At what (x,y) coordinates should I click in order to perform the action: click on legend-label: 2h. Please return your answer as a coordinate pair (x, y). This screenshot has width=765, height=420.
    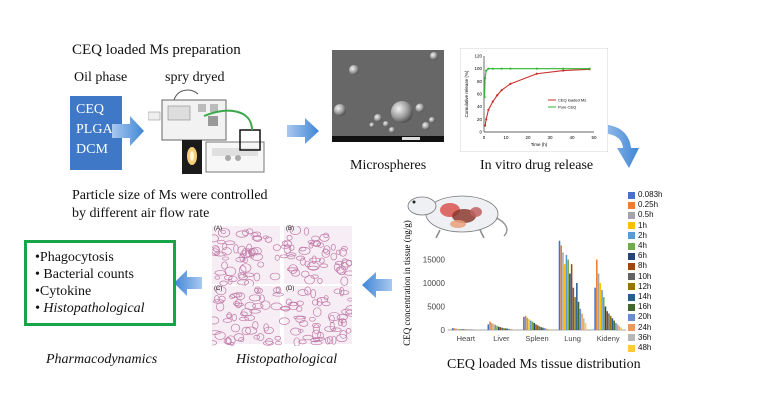
    Looking at the image, I should click on (642, 235).